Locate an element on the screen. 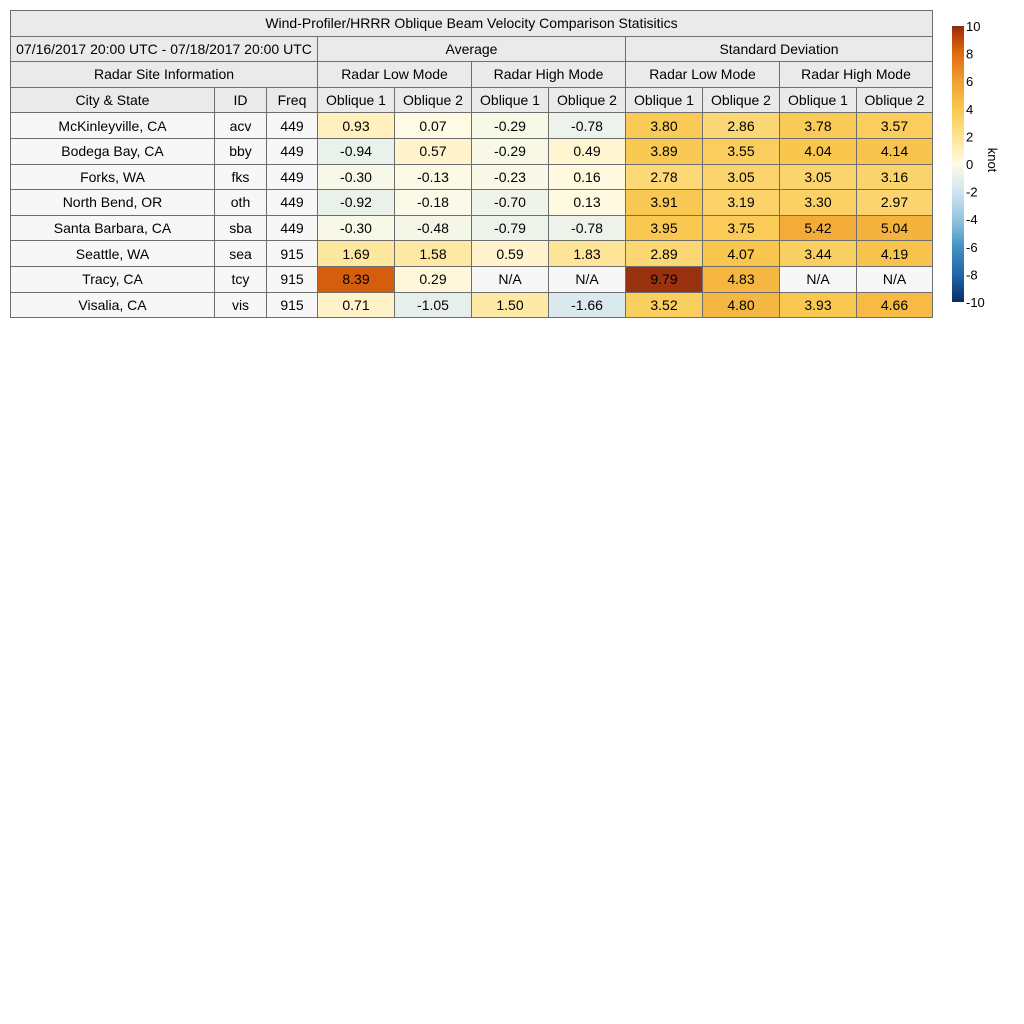  freq-cell: 915 is located at coordinates (292, 253).